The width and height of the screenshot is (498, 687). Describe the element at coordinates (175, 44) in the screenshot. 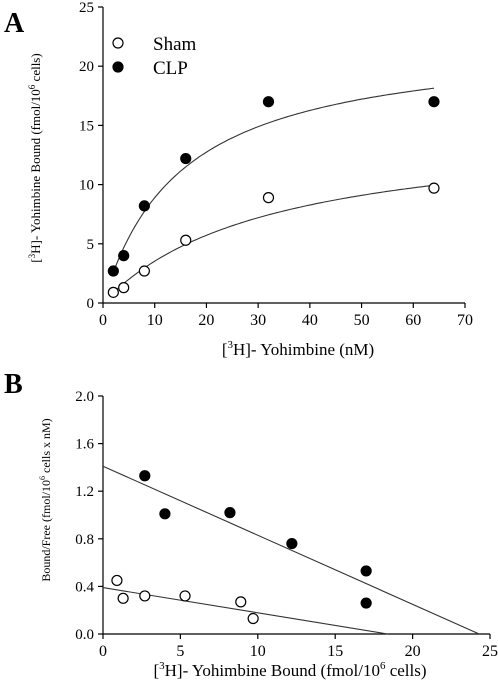

I see `legend-sham-label: Sham` at that location.